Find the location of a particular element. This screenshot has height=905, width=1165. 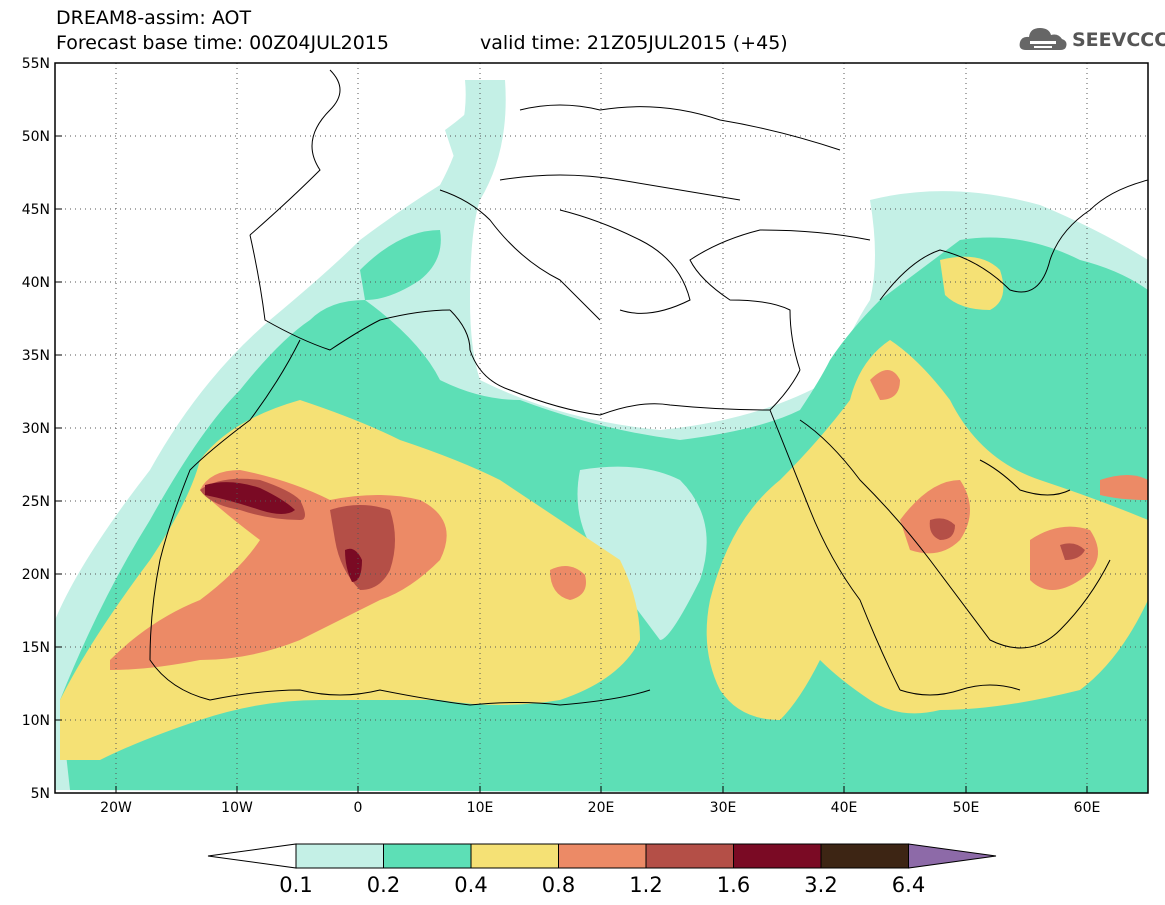

colorbar-label: 0.4 is located at coordinates (470, 885).